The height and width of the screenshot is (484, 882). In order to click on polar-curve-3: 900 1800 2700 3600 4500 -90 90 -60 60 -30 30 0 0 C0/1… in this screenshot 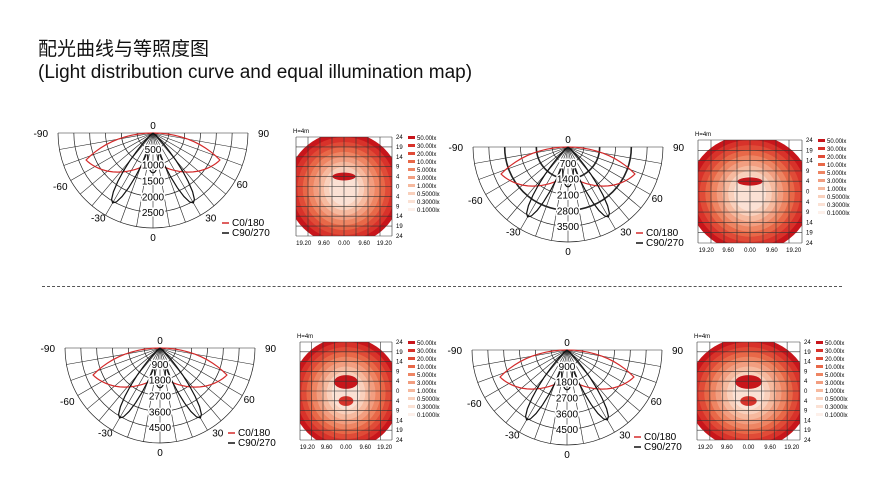, I will do `click(159, 397)`.